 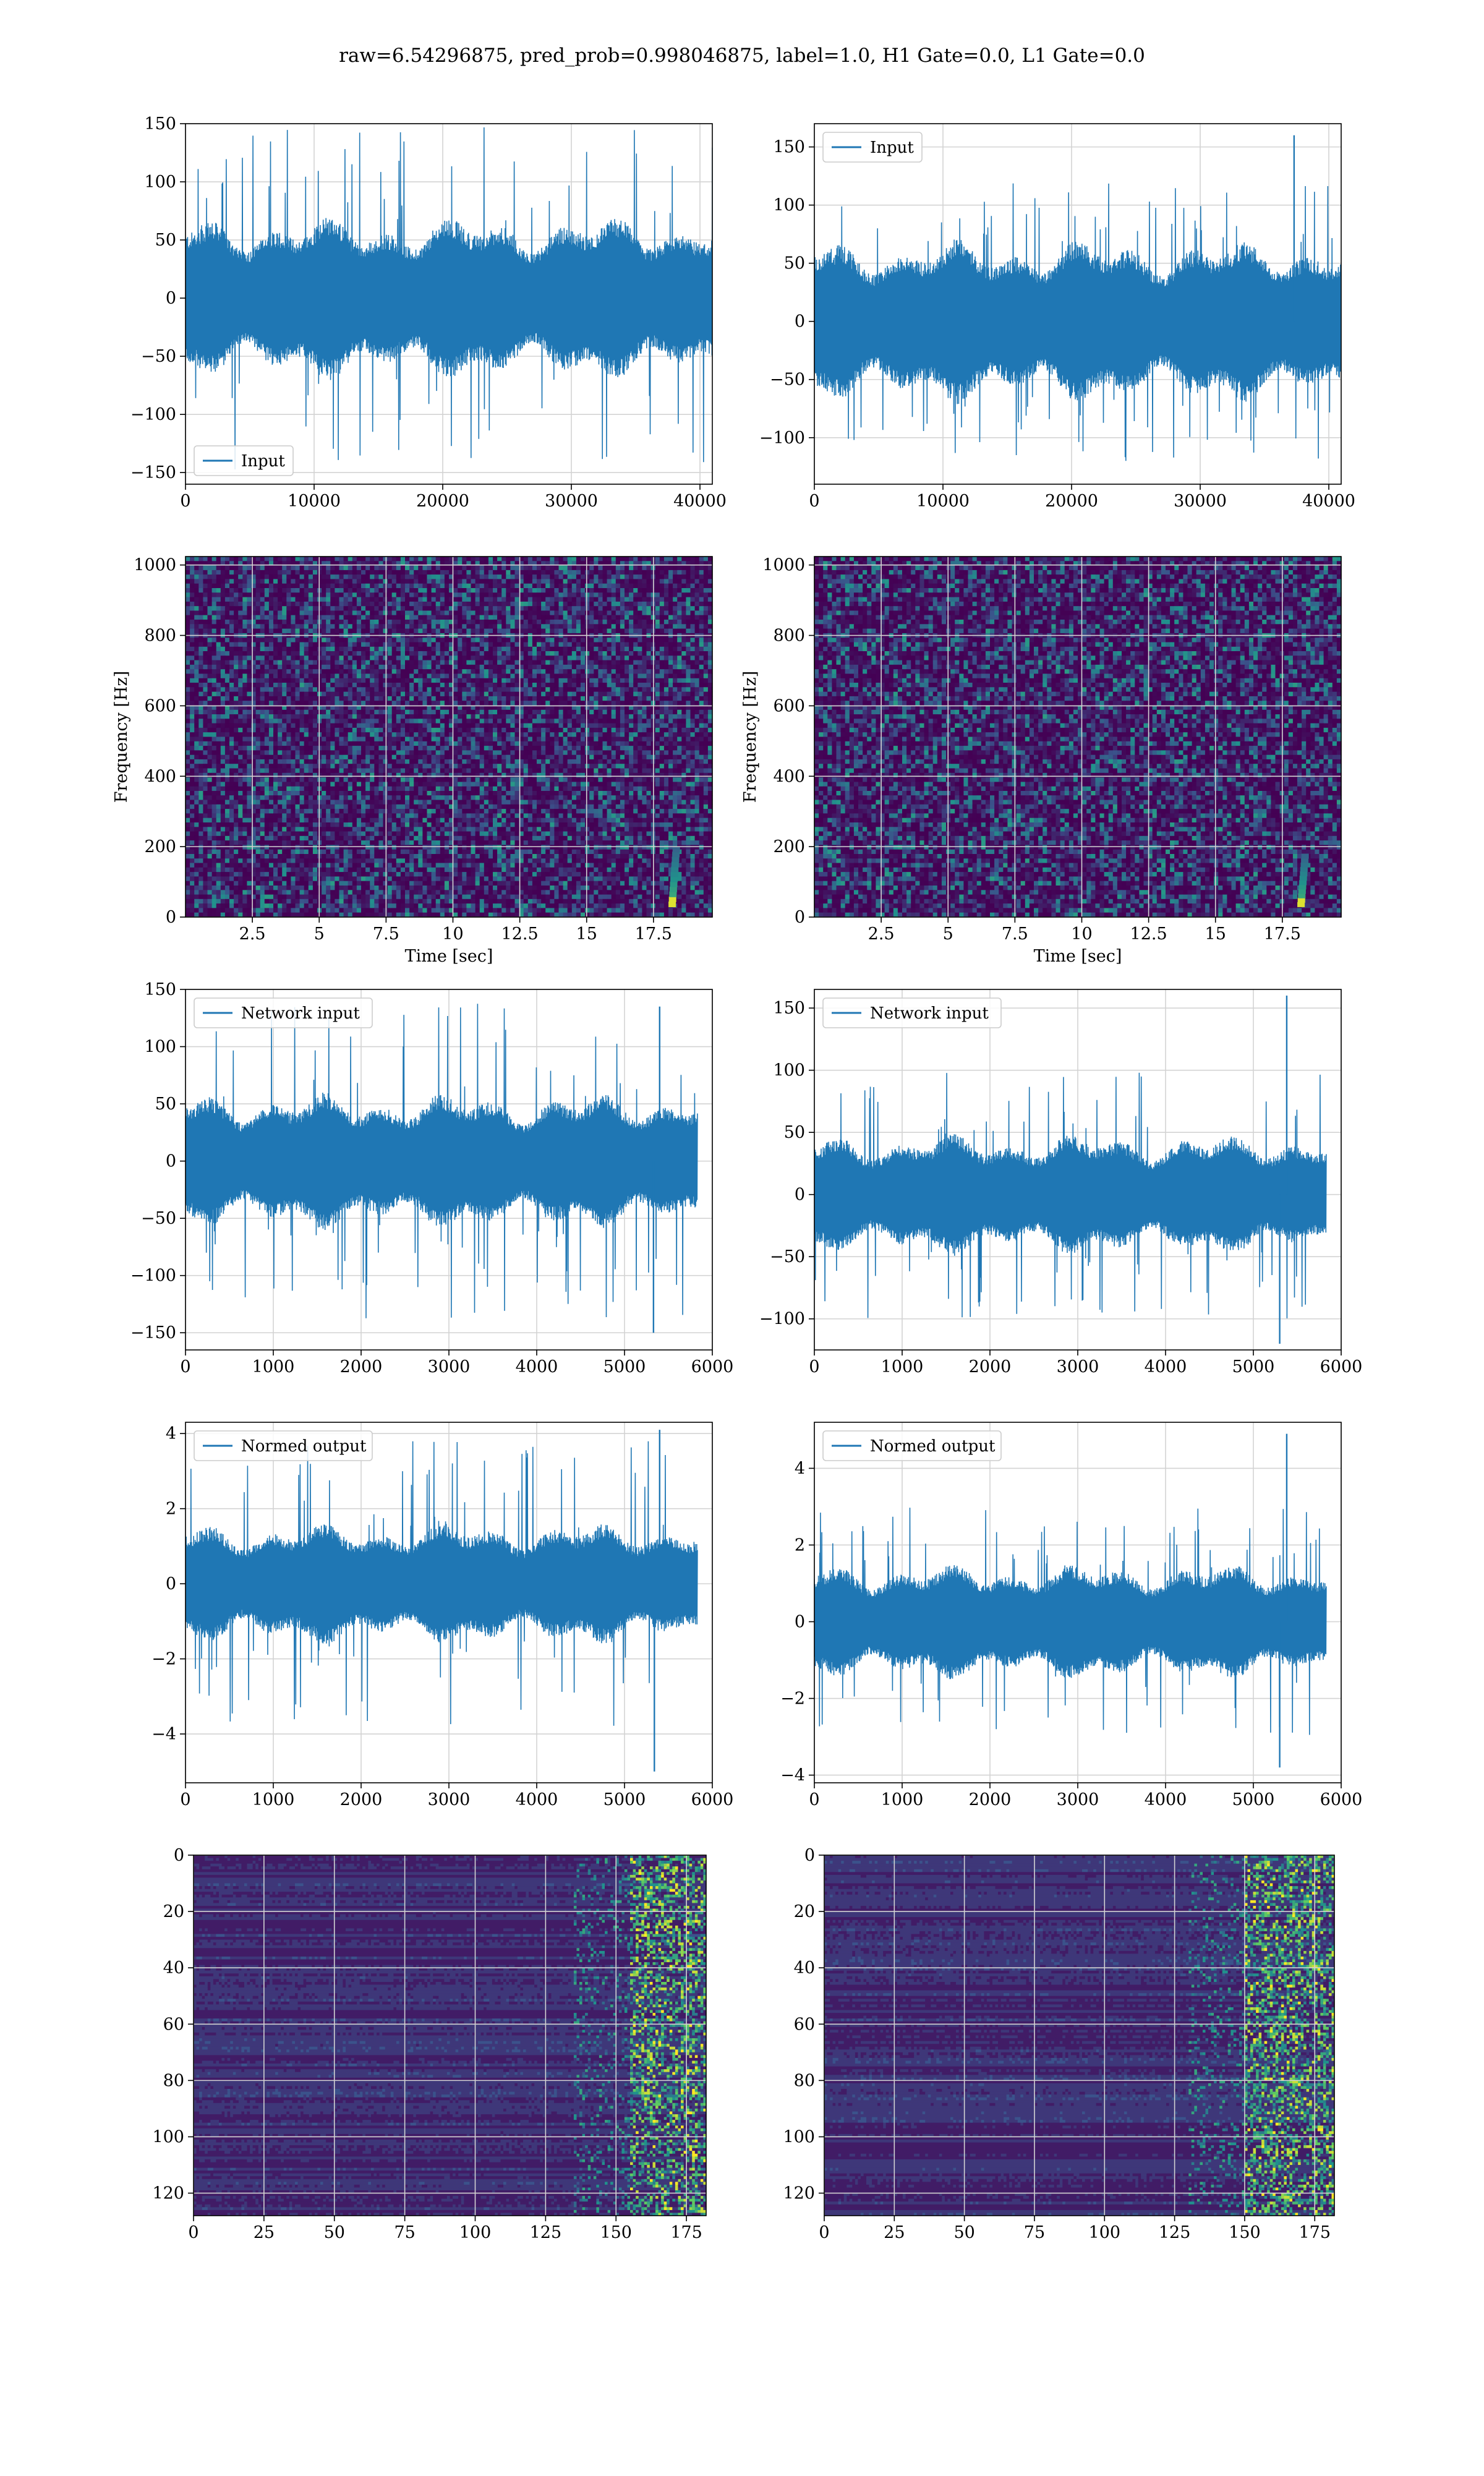 What do you see at coordinates (1071, 501) in the screenshot?
I see `x-tick-label: 20000` at bounding box center [1071, 501].